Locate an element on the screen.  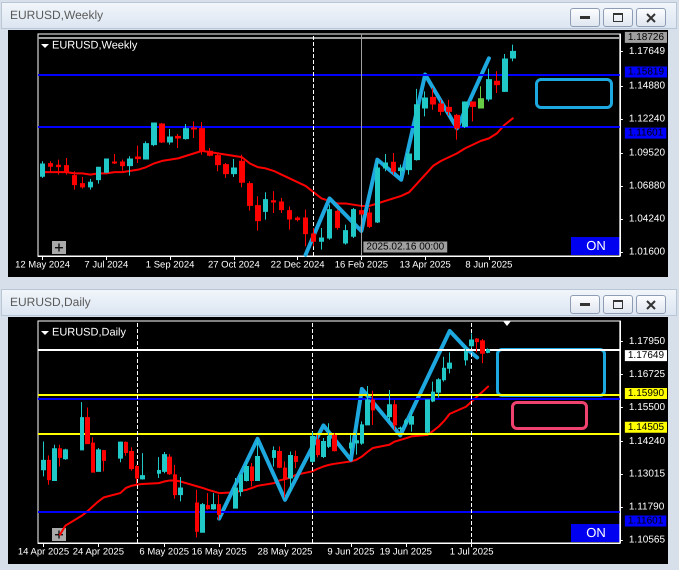
x-tick-label: 27 Oct 2024 is located at coordinates (234, 265).